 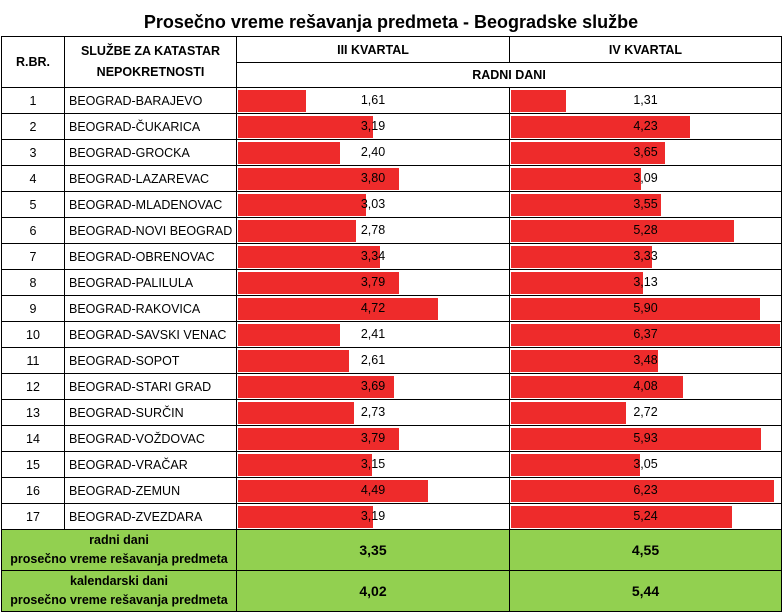 I want to click on q4-cell: 3,55, so click(x=645, y=204).